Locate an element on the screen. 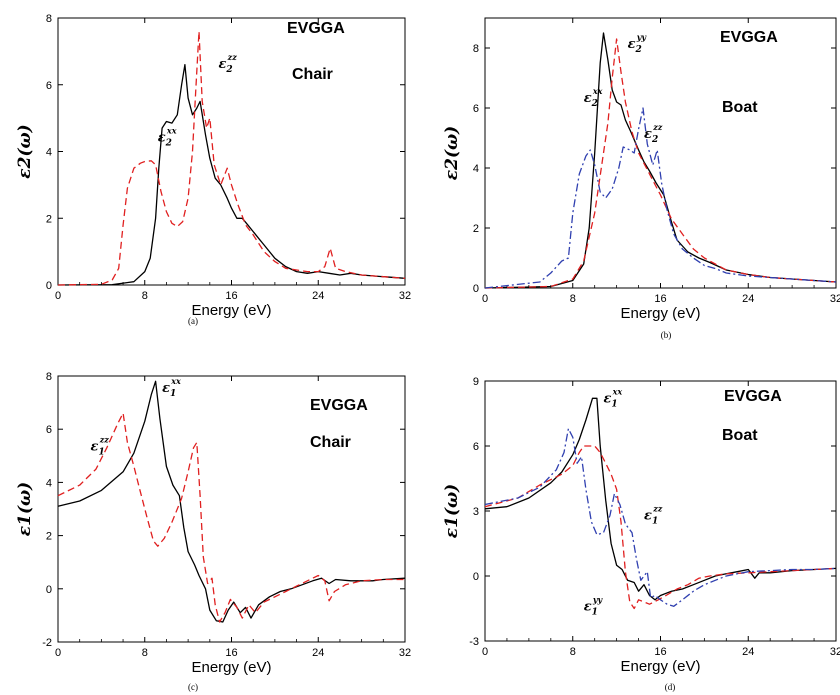 Image resolution: width=840 pixels, height=695 pixels. annotation-superscript: yy is located at coordinates (598, 600).